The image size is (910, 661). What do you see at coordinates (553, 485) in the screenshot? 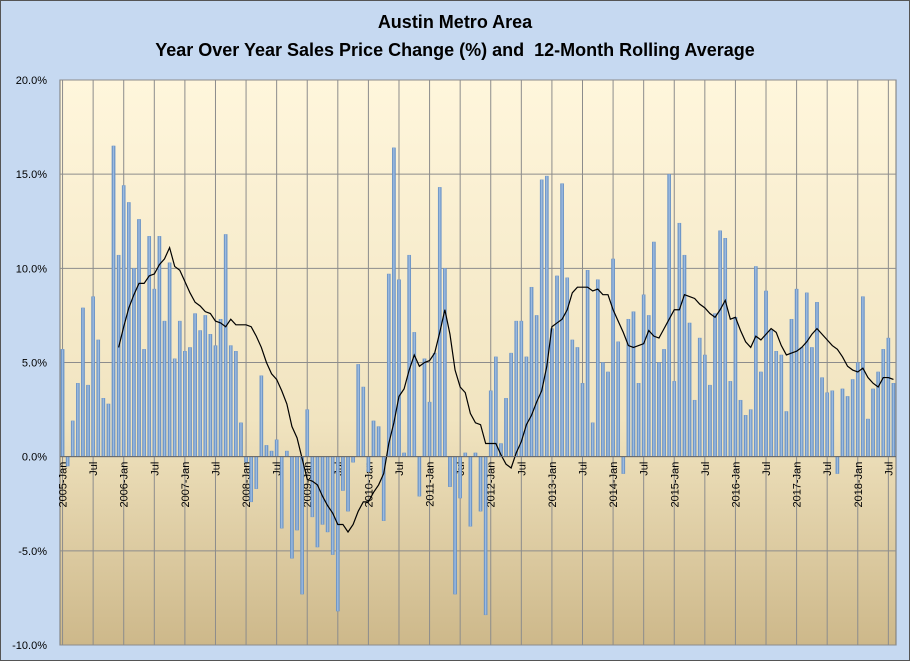
I see `x-tick-label: 2013-Jan` at bounding box center [553, 485].